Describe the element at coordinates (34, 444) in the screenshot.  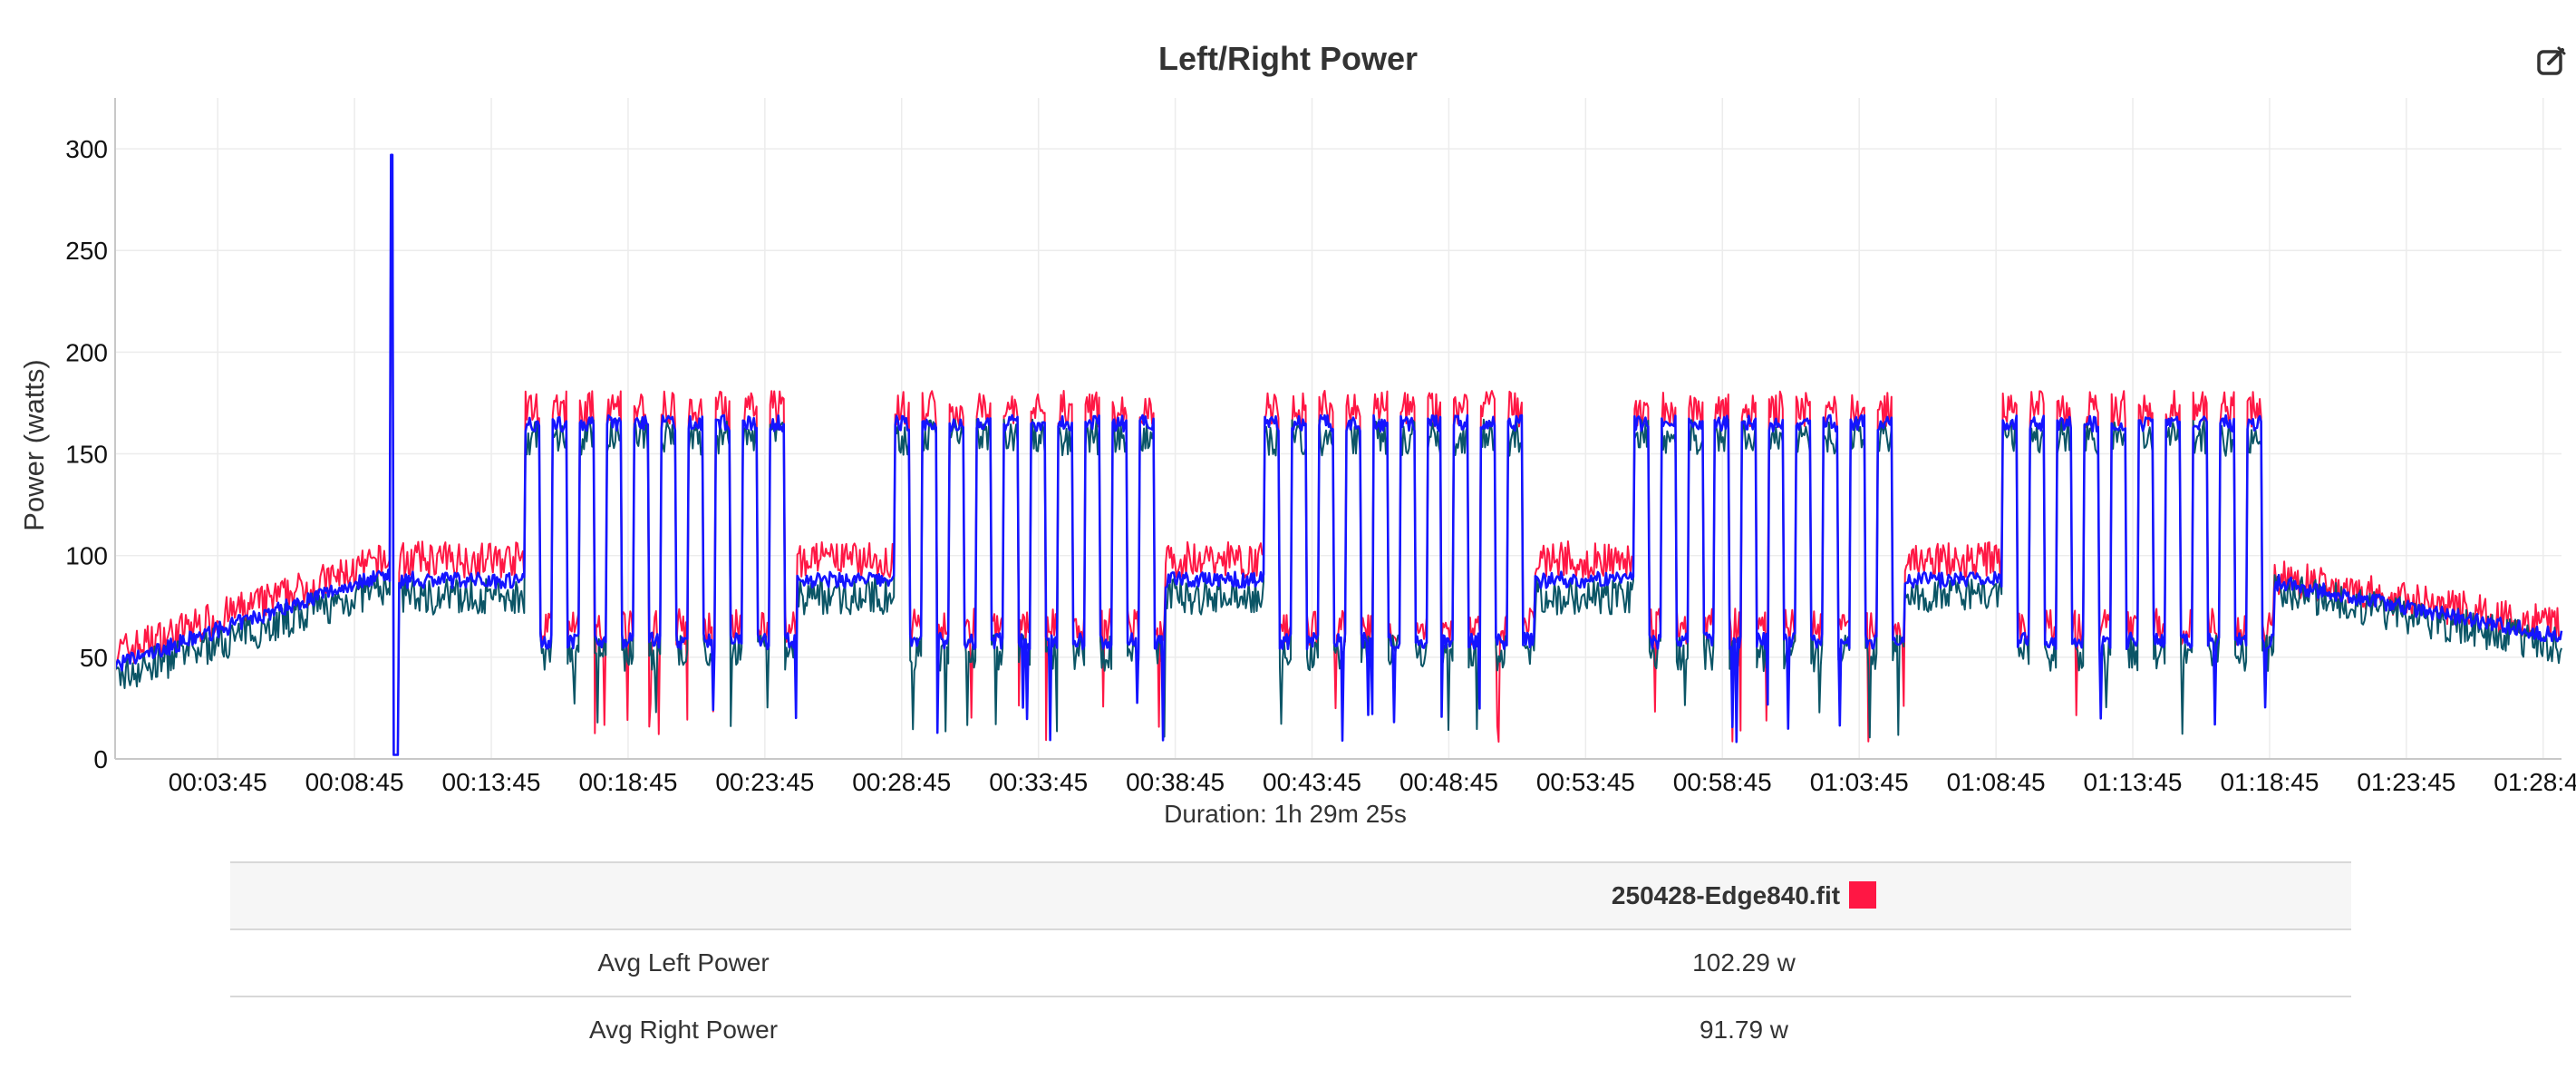
I see `y-axis-title: Power (watts)` at that location.